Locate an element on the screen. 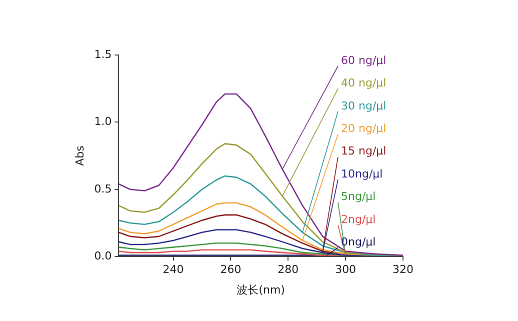 The width and height of the screenshot is (518, 321). y-axis-title: Abs is located at coordinates (79, 155).